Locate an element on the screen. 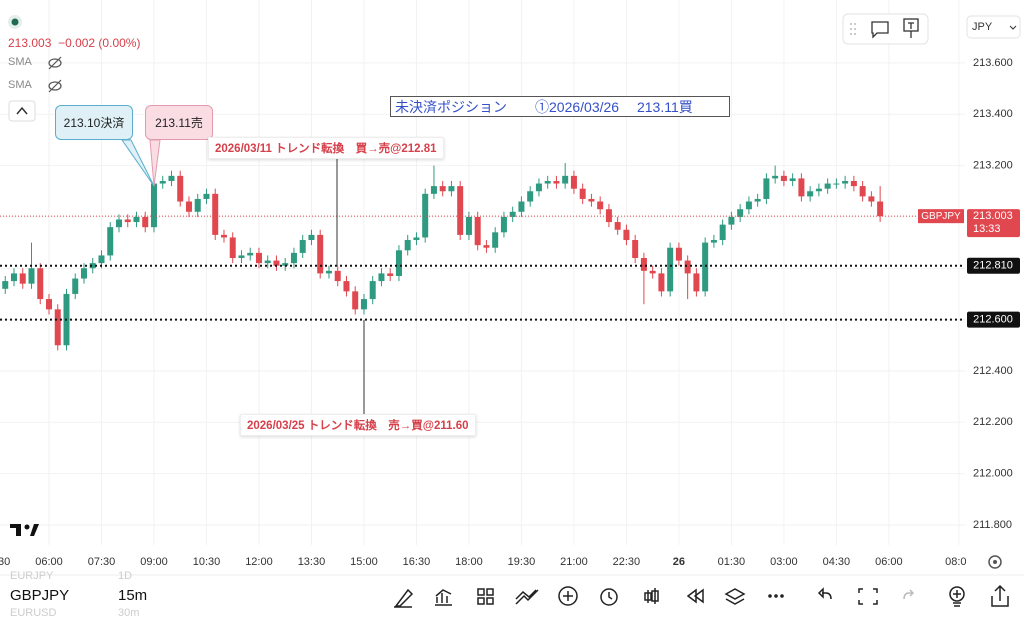 The width and height of the screenshot is (1024, 640). drag-handle is located at coordinates (853, 29).